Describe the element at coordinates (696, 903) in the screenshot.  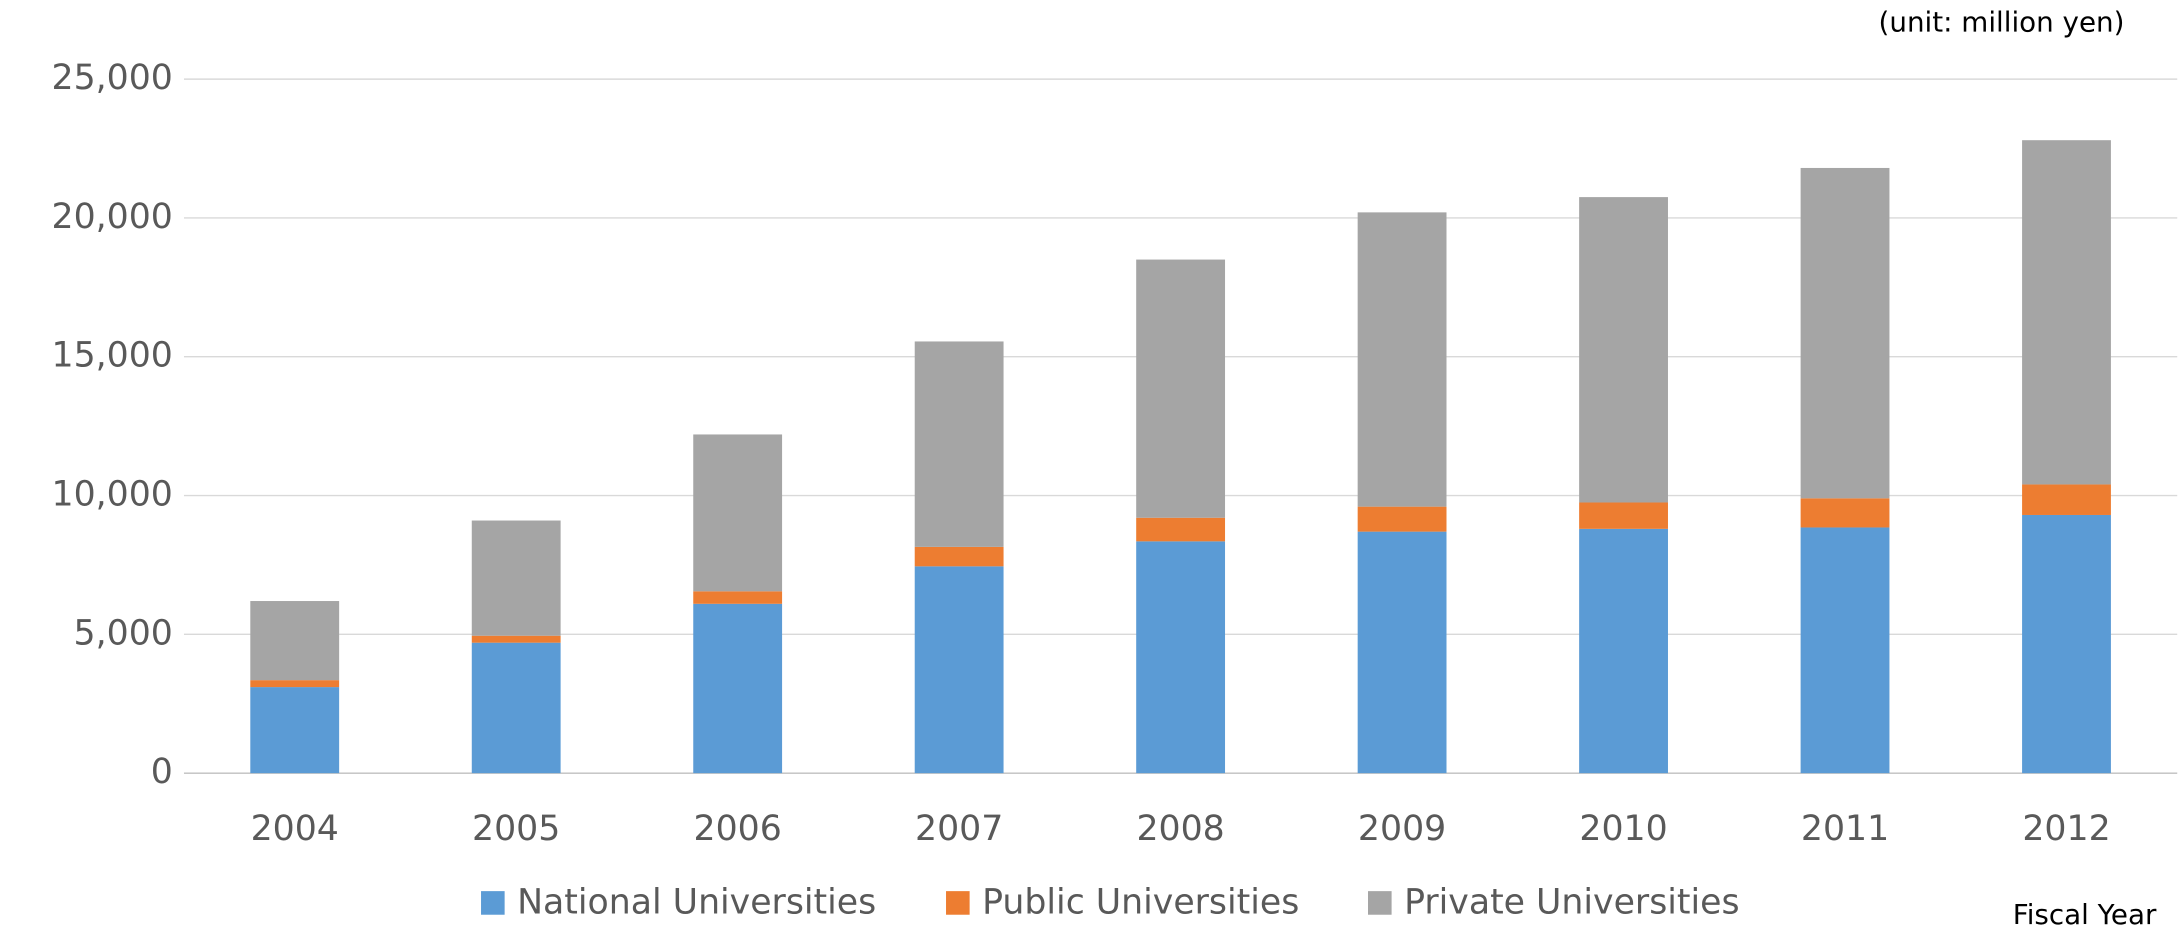
I see `legend-label: National Universities` at that location.